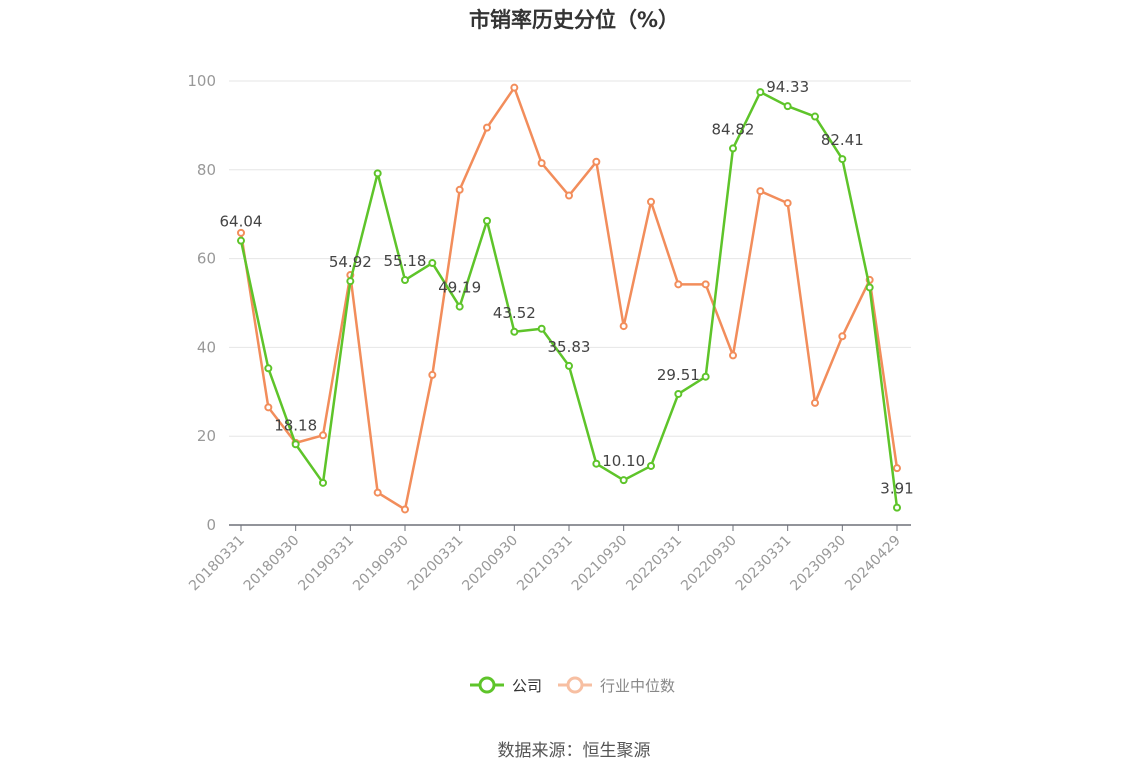 The image size is (1148, 776). Describe the element at coordinates (896, 489) in the screenshot. I see `data-label: 3.91` at that location.